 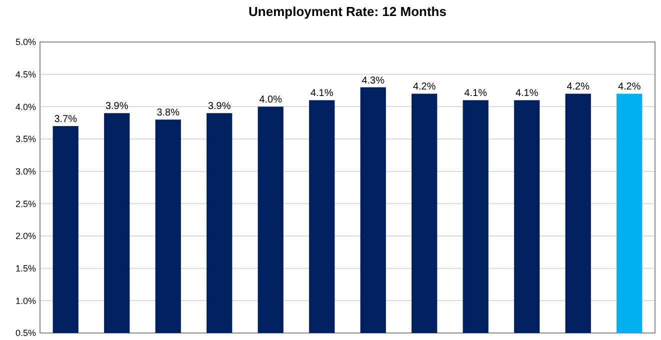 I want to click on y-tick-label: 2.0%, so click(x=25, y=236).